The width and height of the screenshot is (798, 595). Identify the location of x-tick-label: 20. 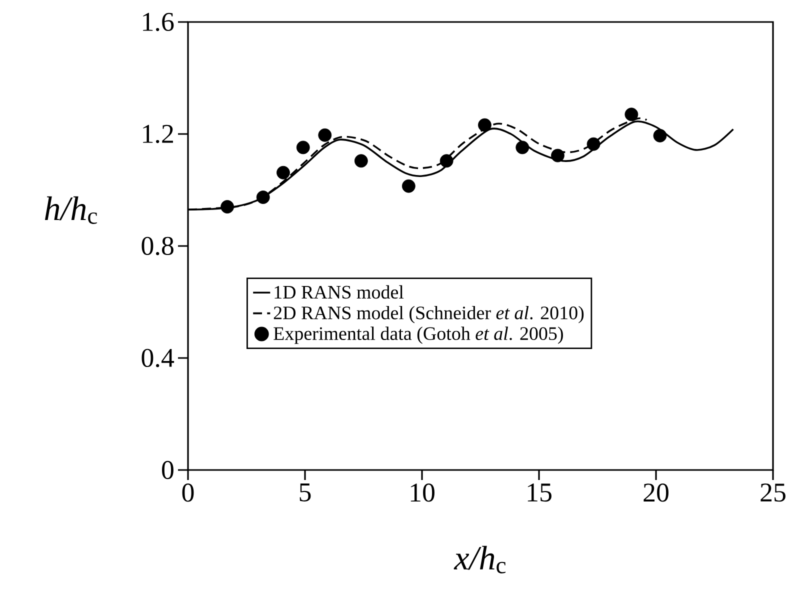
(656, 493).